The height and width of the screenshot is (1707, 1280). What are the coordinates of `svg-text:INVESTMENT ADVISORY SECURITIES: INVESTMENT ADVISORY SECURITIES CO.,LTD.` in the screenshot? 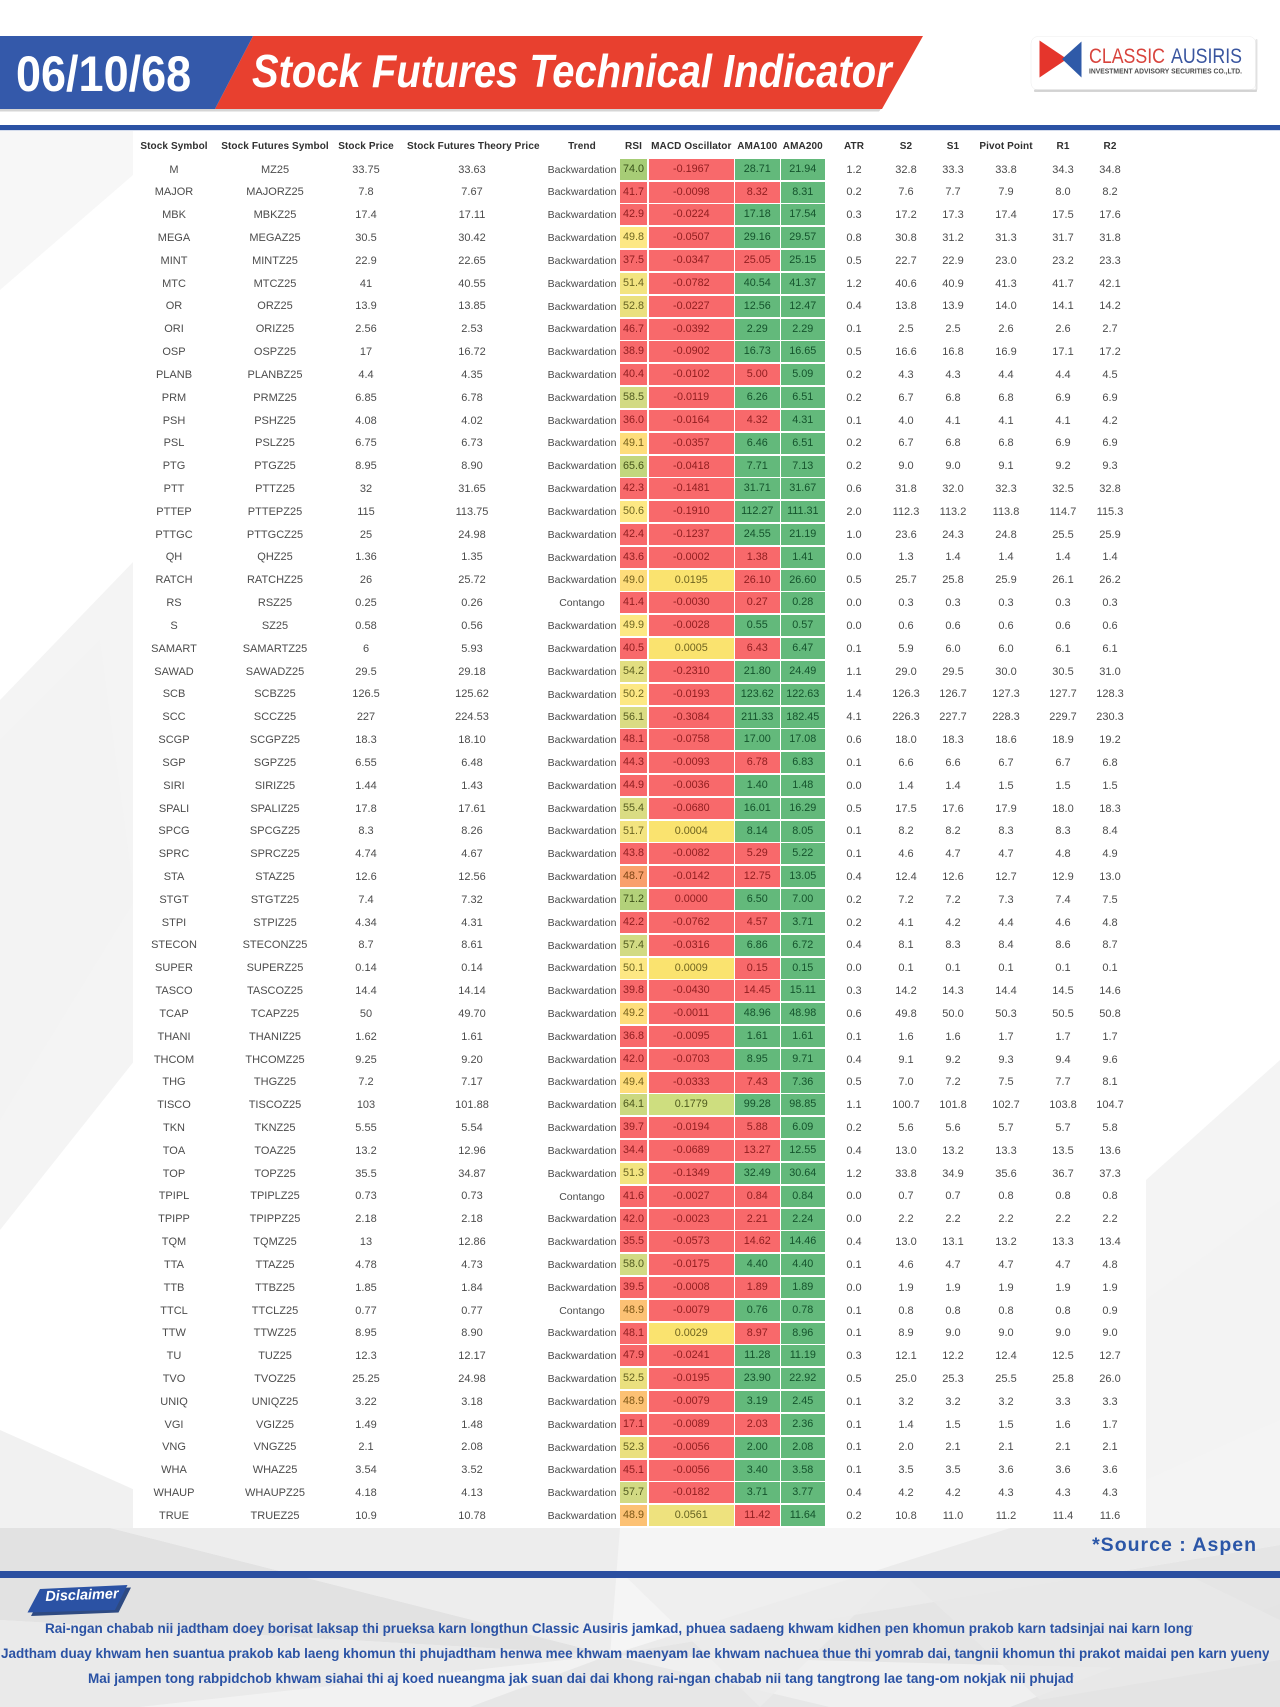 It's located at (1165, 72).